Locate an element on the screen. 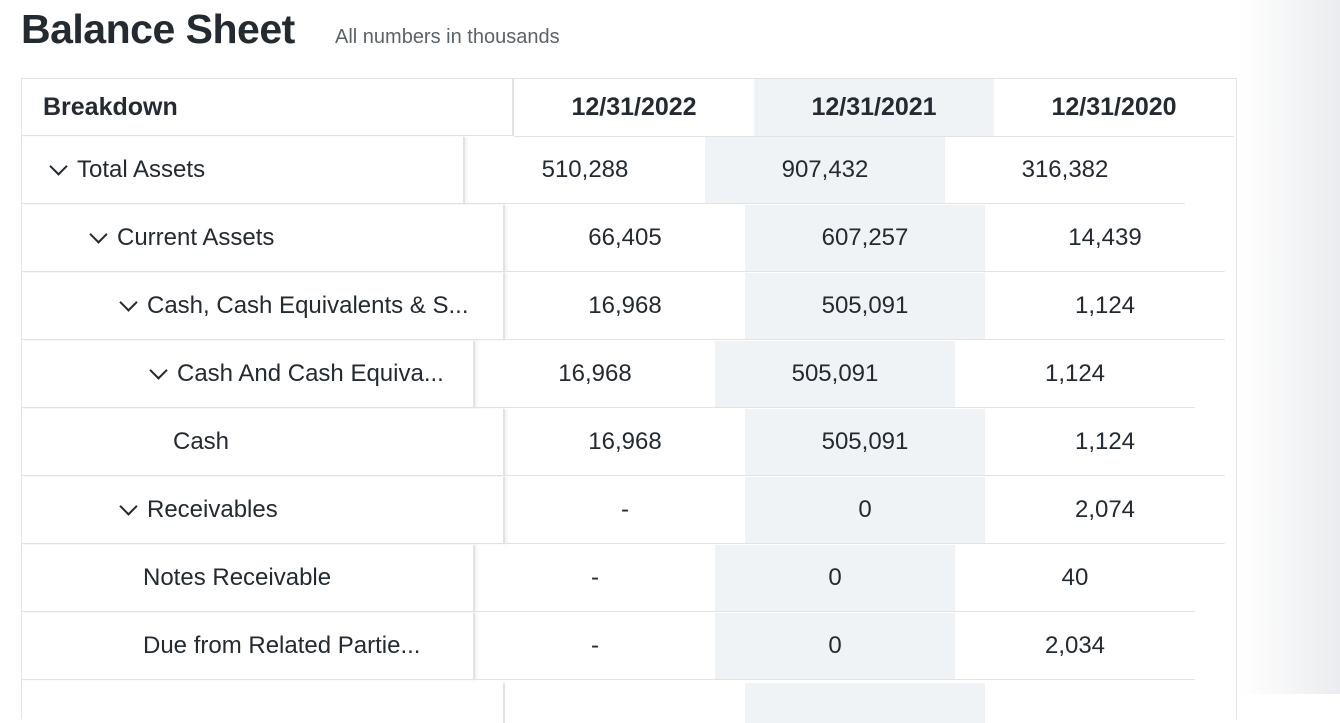 This screenshot has height=723, width=1340. row-label-text: Current Assets is located at coordinates (196, 237).